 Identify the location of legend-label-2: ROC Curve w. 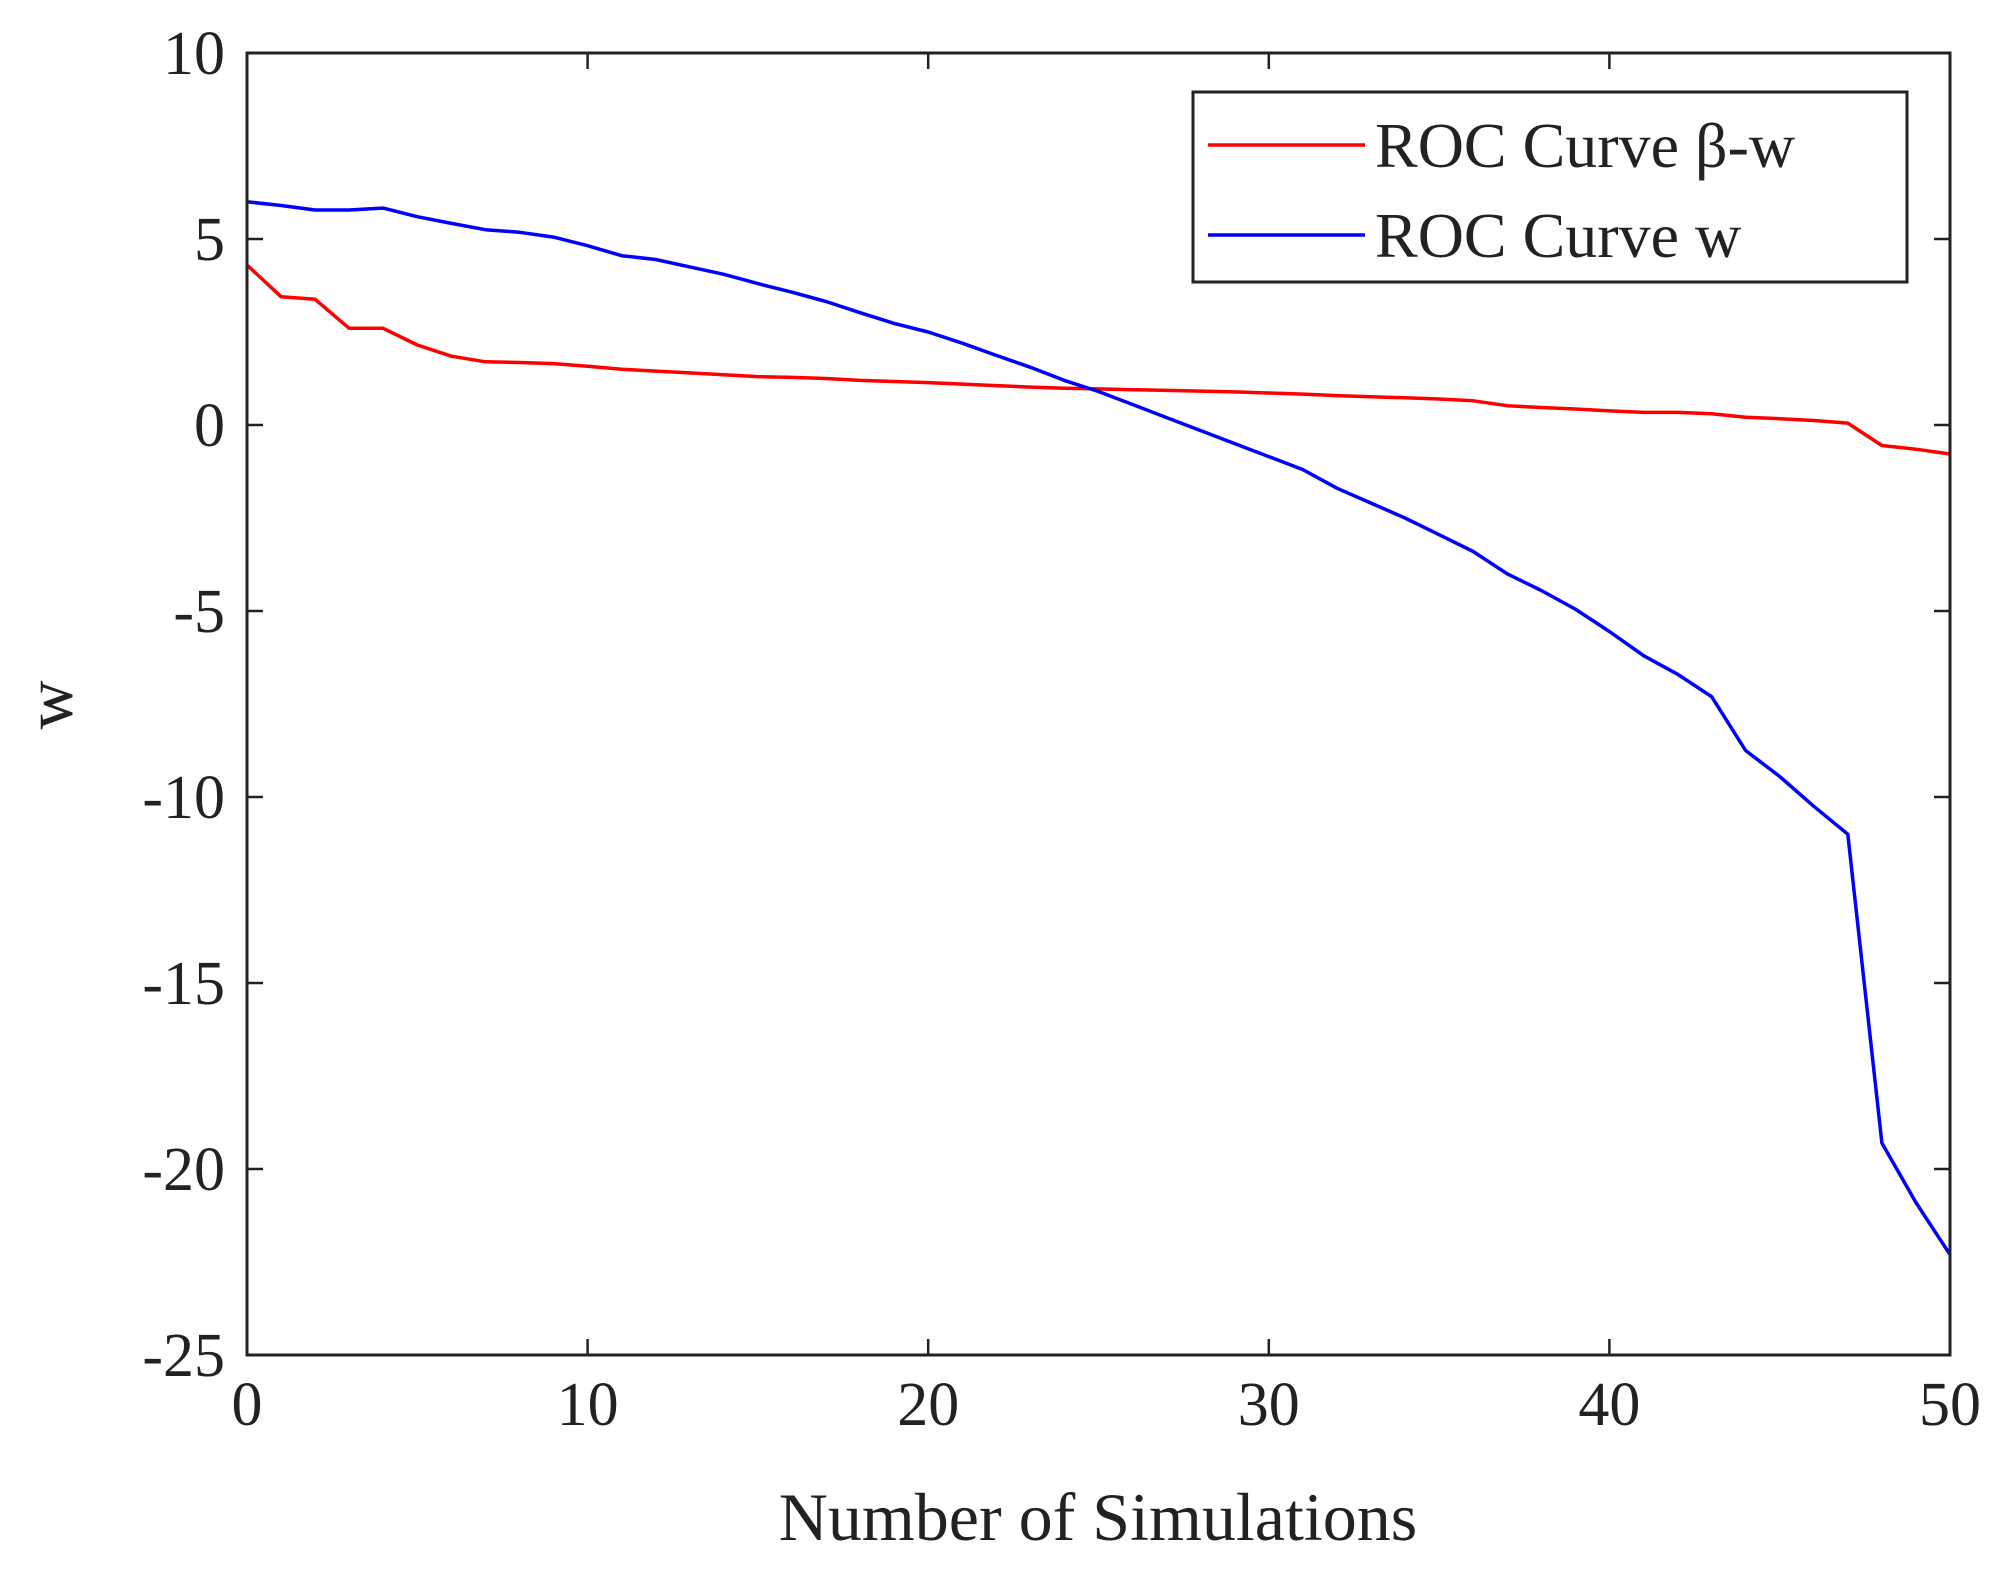
(1558, 235).